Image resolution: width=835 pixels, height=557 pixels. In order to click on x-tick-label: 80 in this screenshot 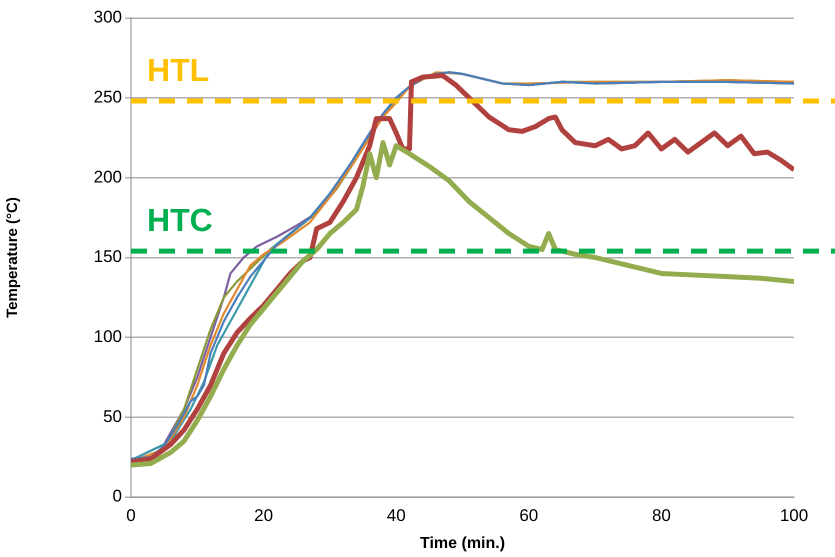, I will do `click(661, 515)`.